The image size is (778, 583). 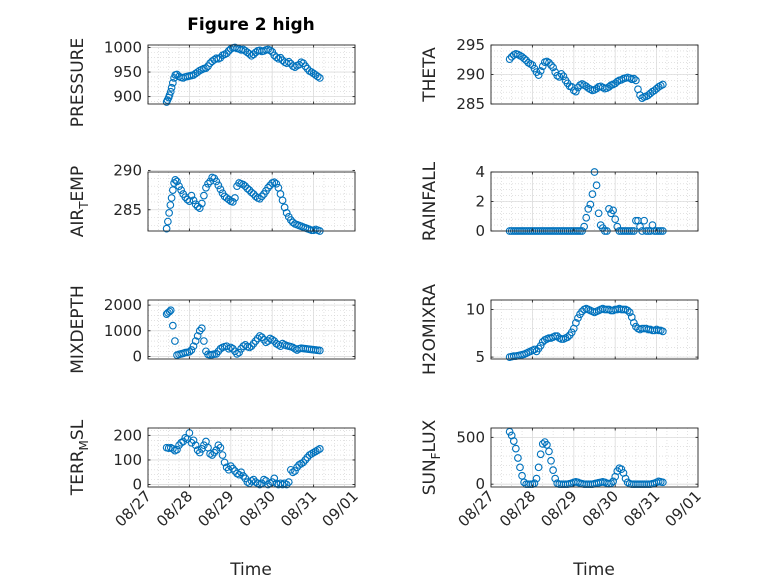 I want to click on y-tick-label: 200, so click(x=127, y=435).